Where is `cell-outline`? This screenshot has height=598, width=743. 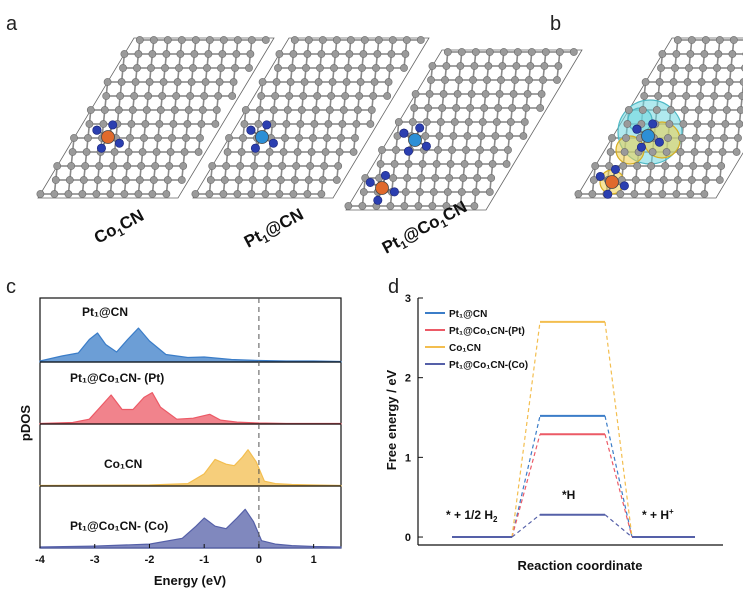 cell-outline is located at coordinates (311, 118).